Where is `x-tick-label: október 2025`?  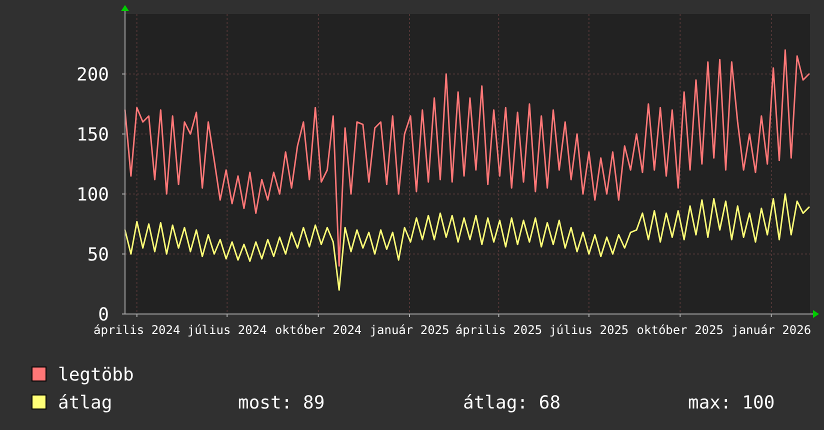 x-tick-label: október 2025 is located at coordinates (680, 330).